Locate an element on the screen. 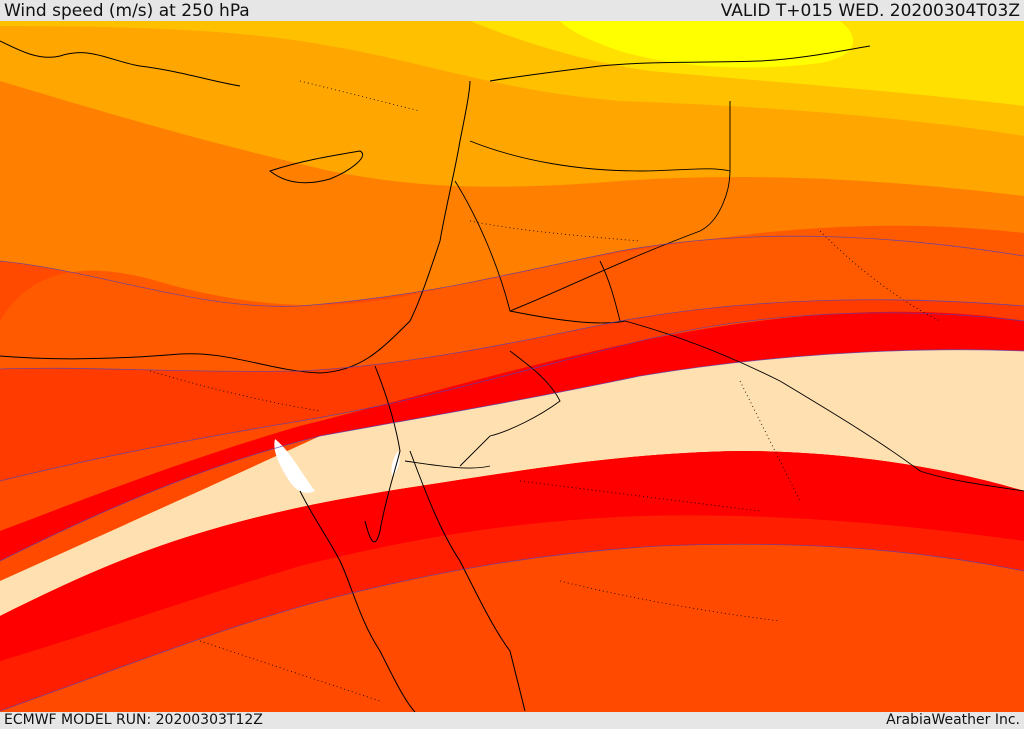  missing-area is located at coordinates (294, 466).